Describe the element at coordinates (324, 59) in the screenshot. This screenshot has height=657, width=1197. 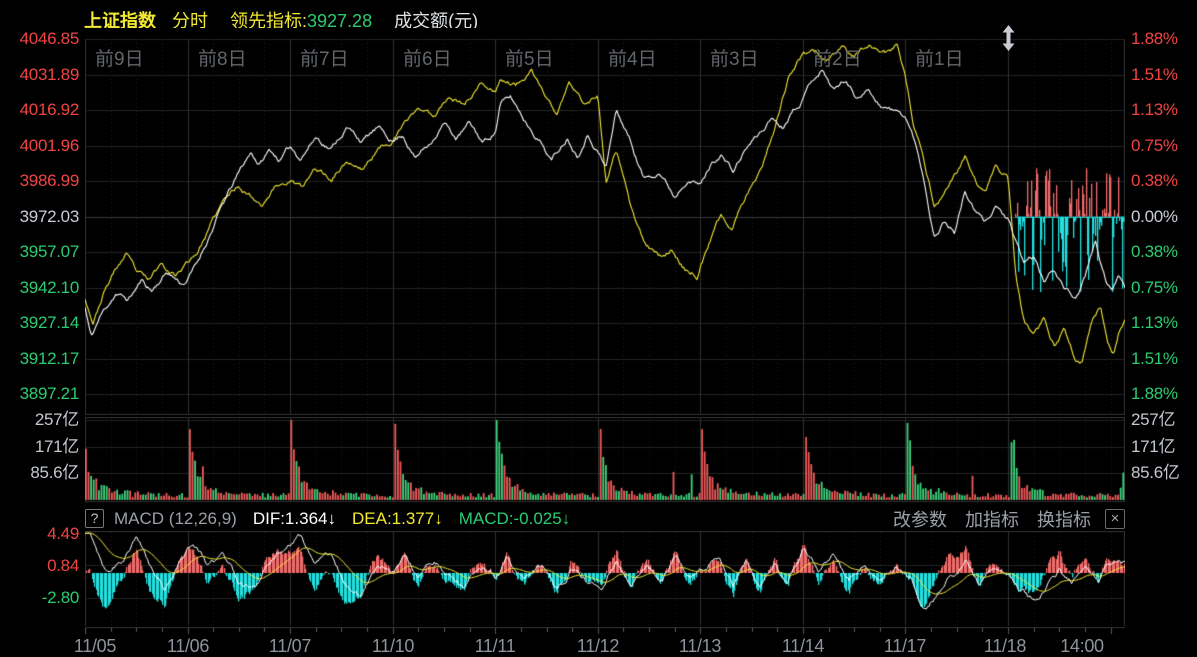
I see `day-column-label: 前7日` at that location.